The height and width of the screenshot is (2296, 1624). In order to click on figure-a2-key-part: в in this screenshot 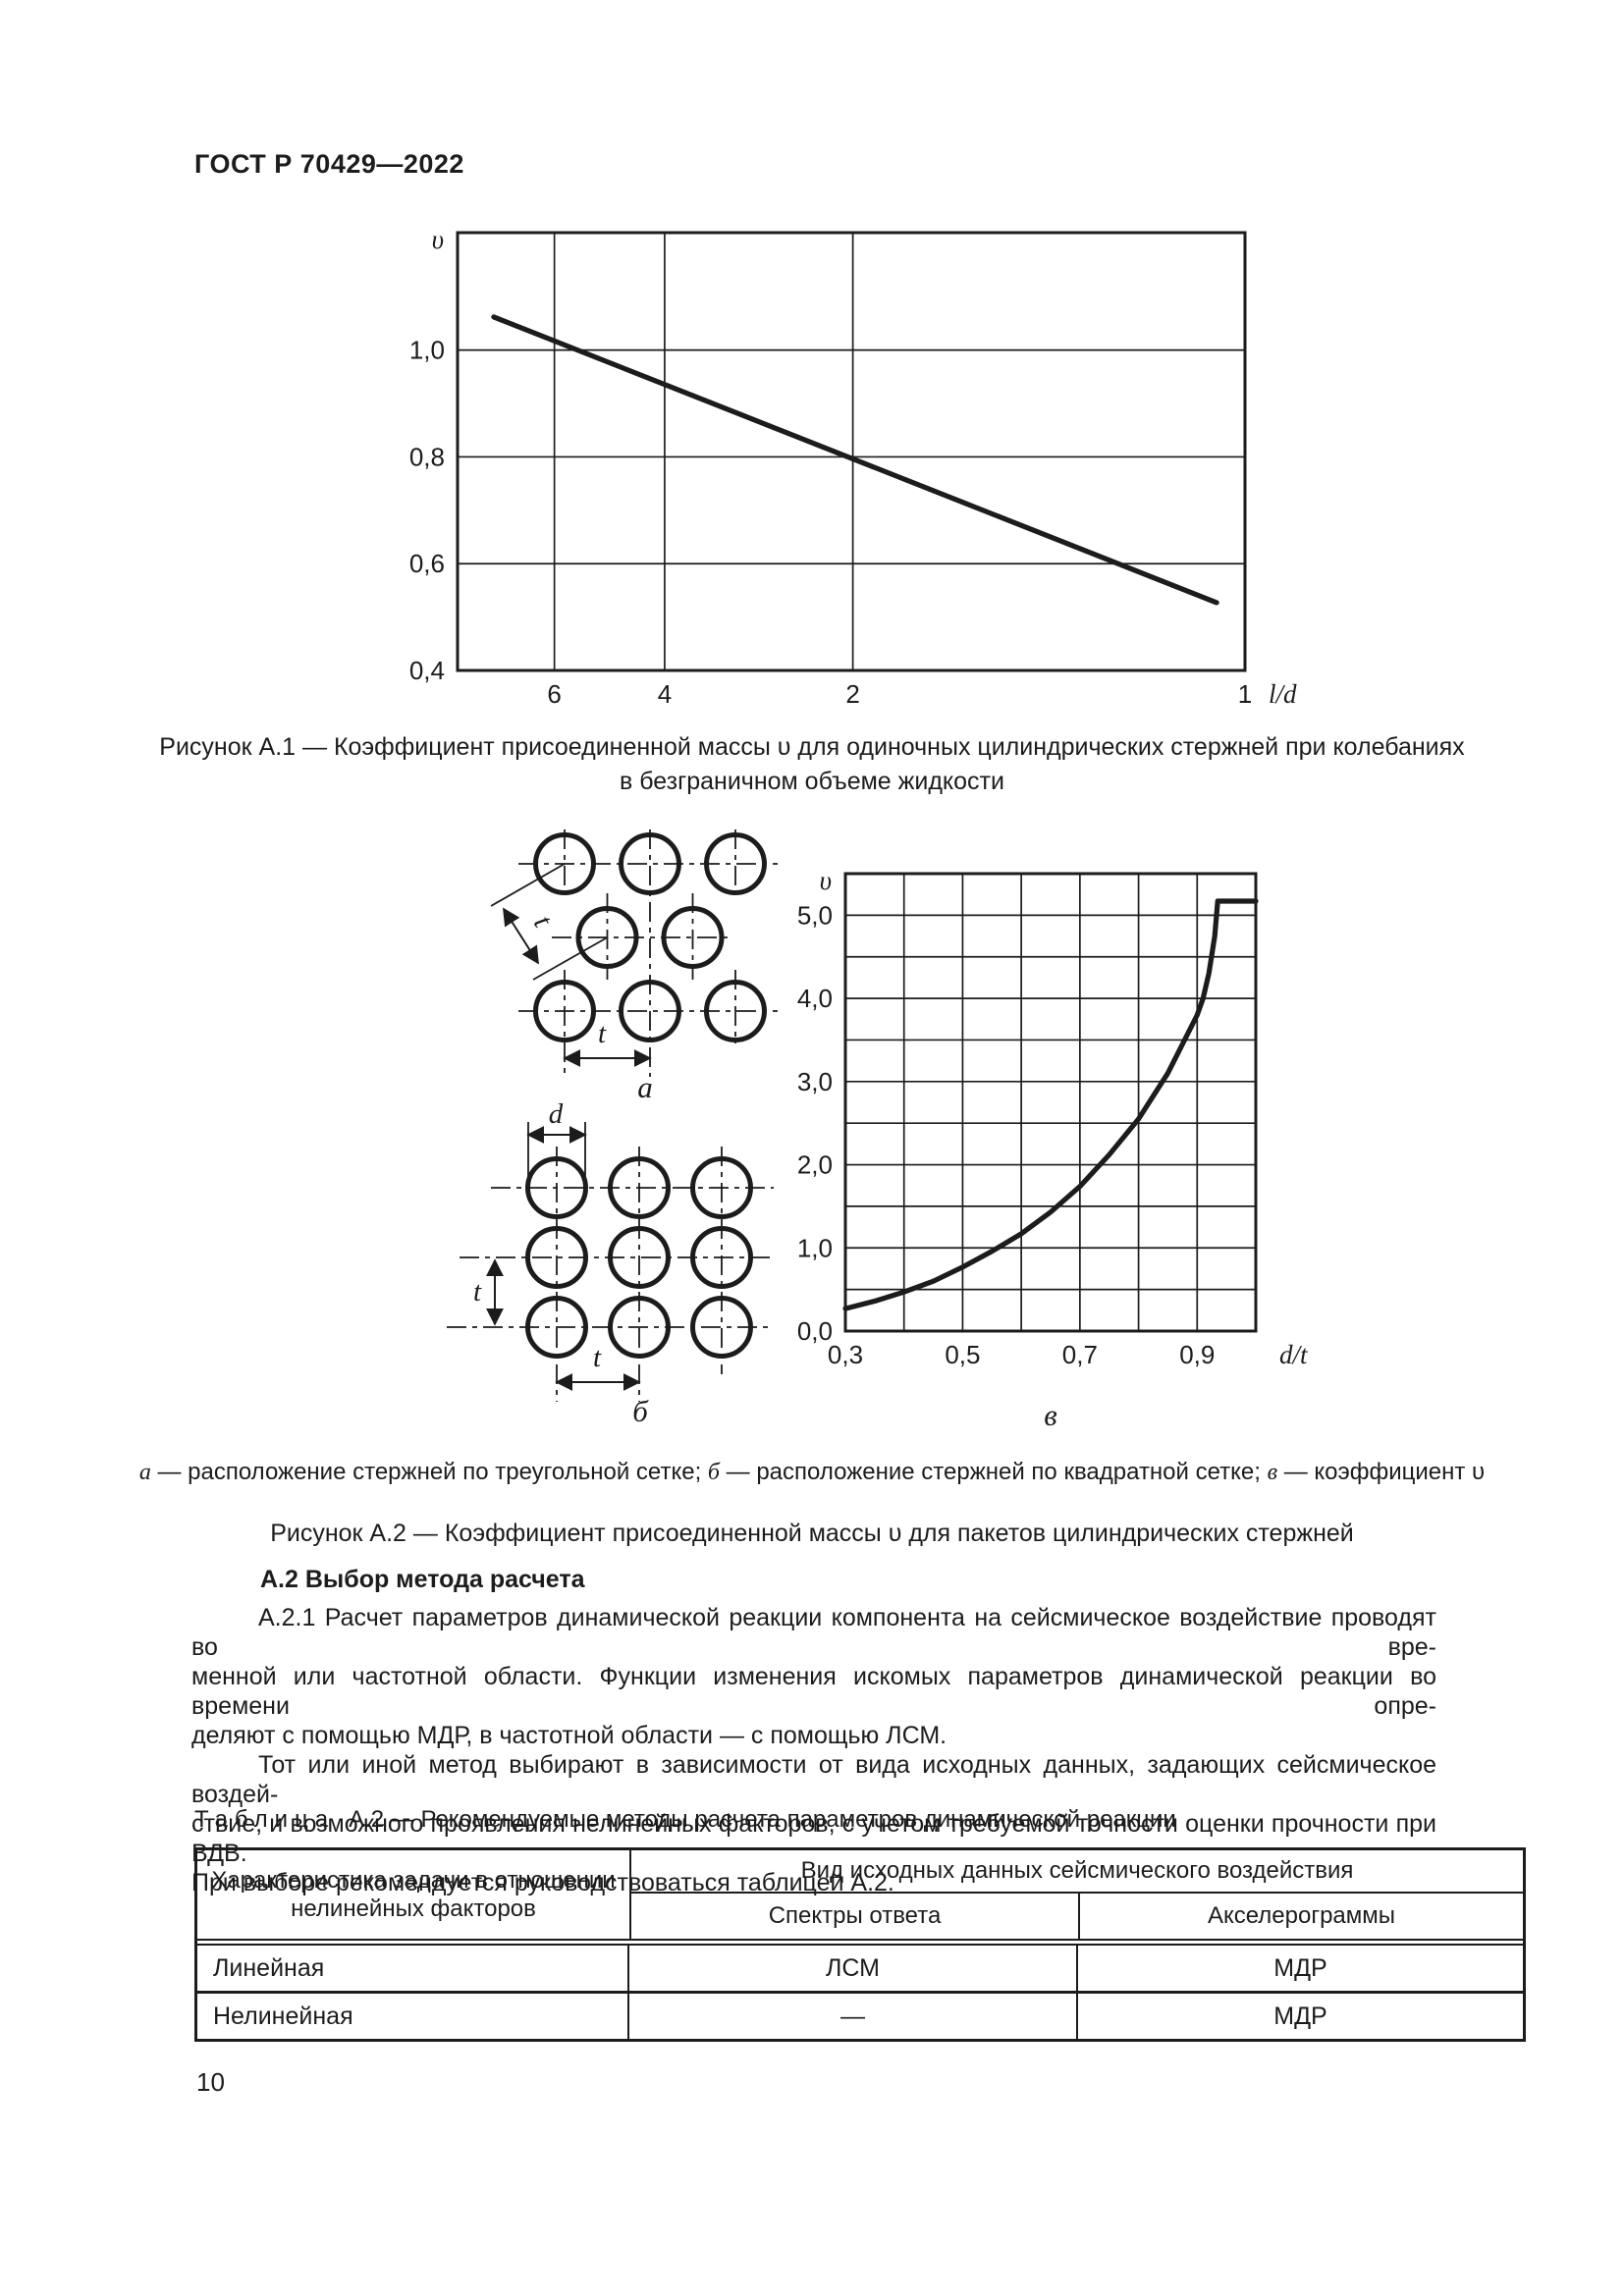, I will do `click(1272, 1472)`.